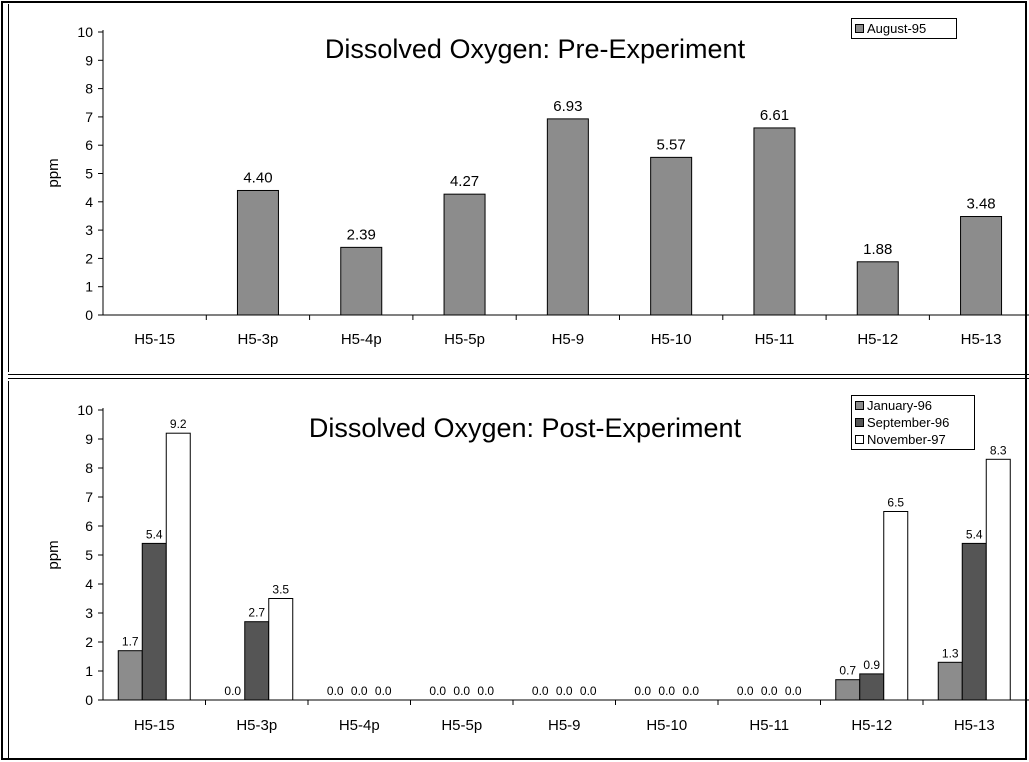 The width and height of the screenshot is (1029, 762). What do you see at coordinates (980, 204) in the screenshot?
I see `pre-data-label: 3.48` at bounding box center [980, 204].